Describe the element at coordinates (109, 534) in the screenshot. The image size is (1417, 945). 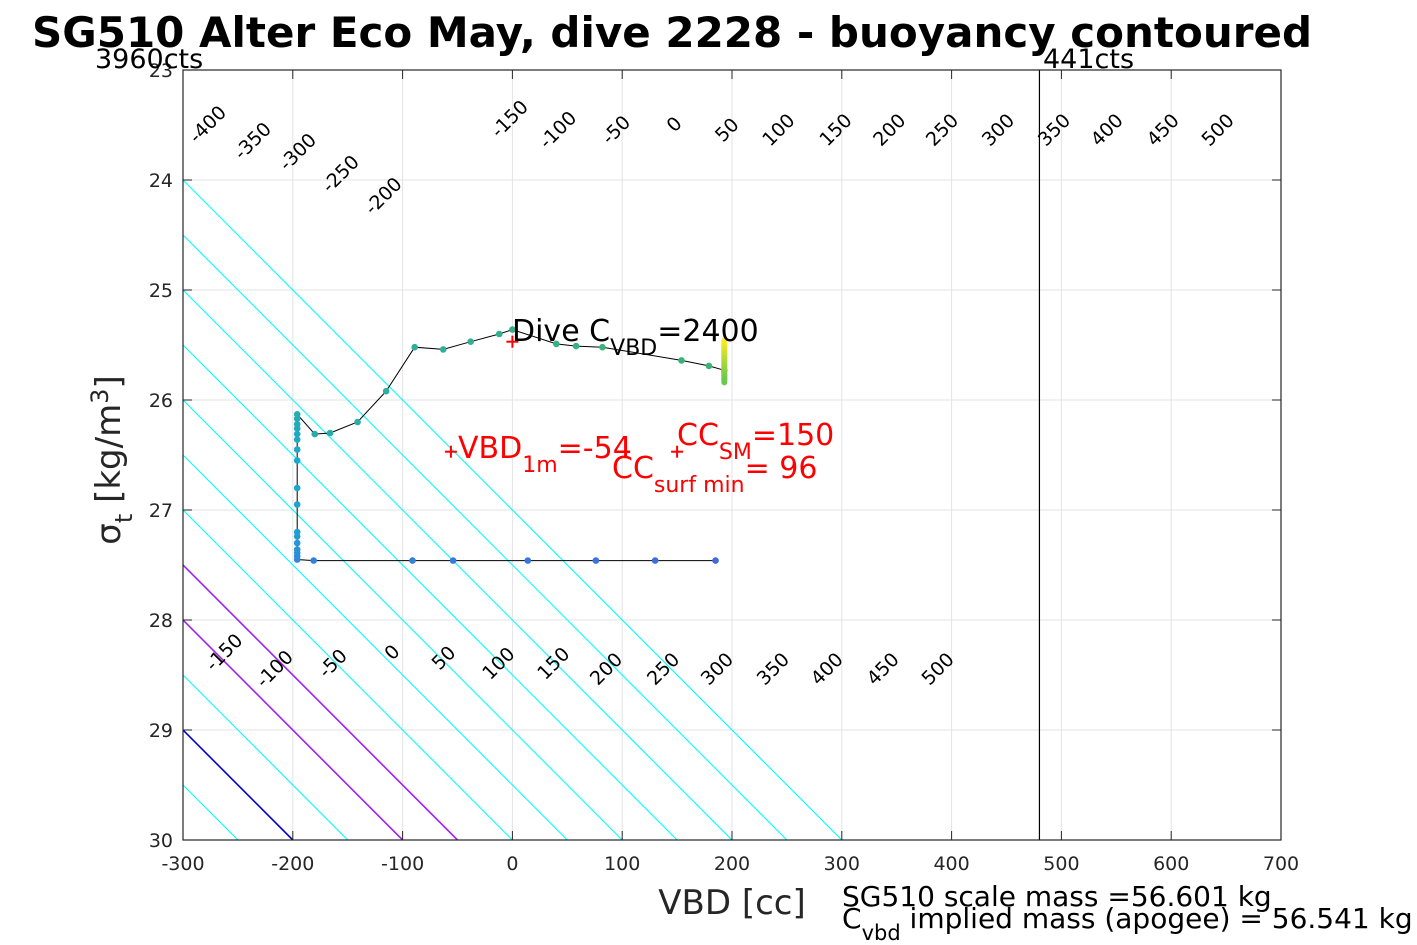
I see `y-label-main: σ` at that location.